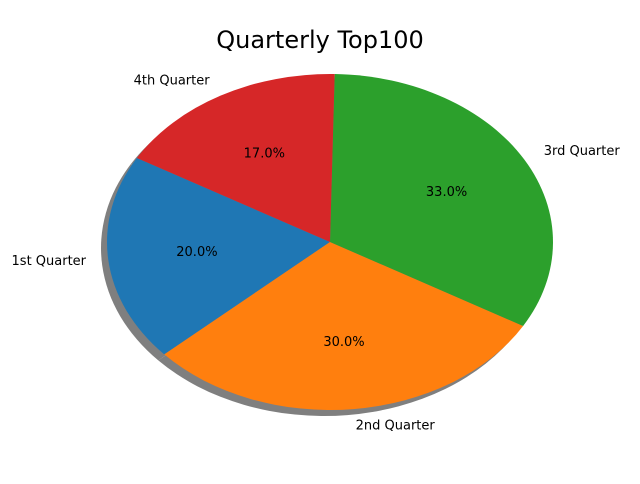 This screenshot has width=640, height=484. I want to click on chart-title: Quarterly Top100, so click(320, 40).